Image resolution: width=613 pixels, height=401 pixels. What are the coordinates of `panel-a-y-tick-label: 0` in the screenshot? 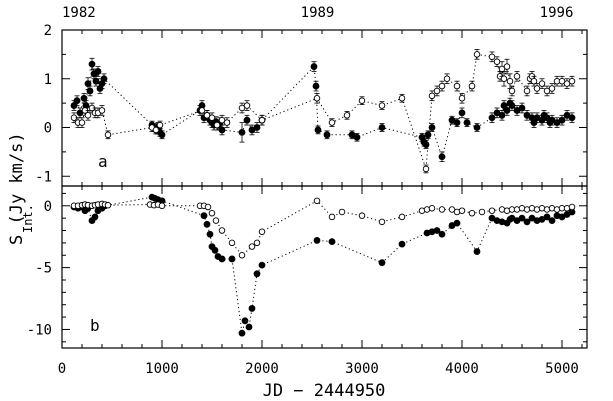 It's located at (48, 129).